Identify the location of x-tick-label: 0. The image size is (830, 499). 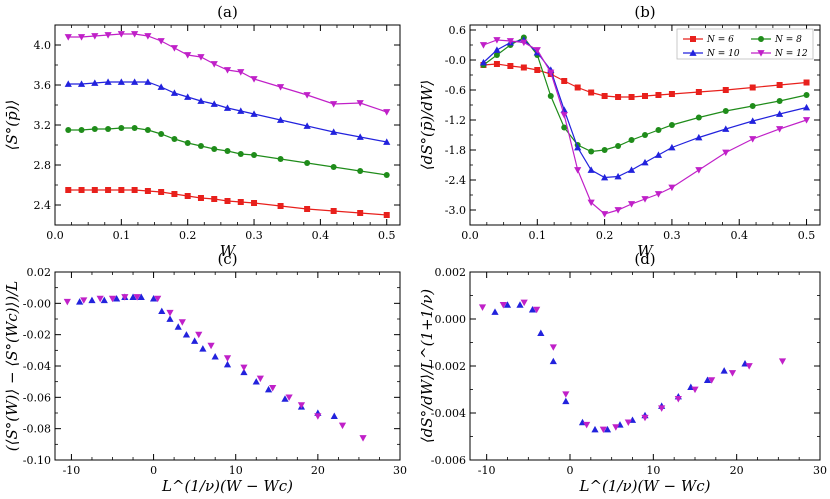
(153, 470).